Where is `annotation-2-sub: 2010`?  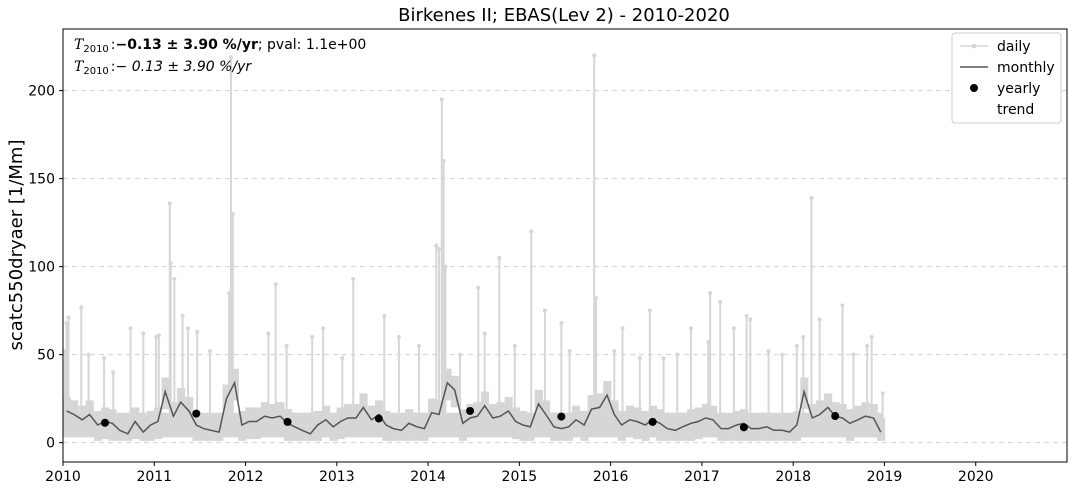
annotation-2-sub: 2010 is located at coordinates (95, 71).